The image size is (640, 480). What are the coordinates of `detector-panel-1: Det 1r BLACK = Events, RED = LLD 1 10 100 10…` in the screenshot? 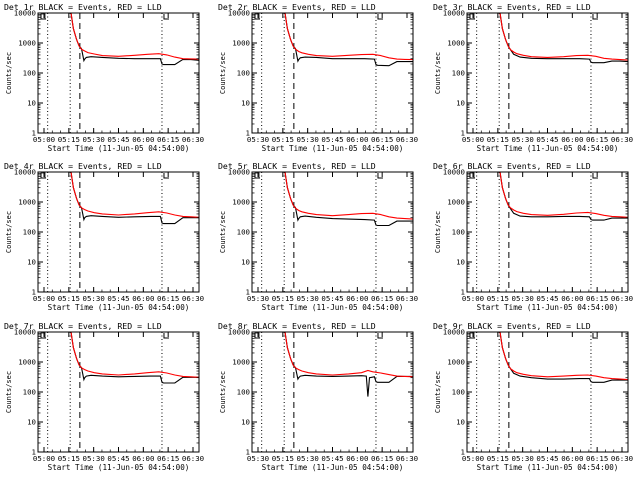 It's located at (104, 77).